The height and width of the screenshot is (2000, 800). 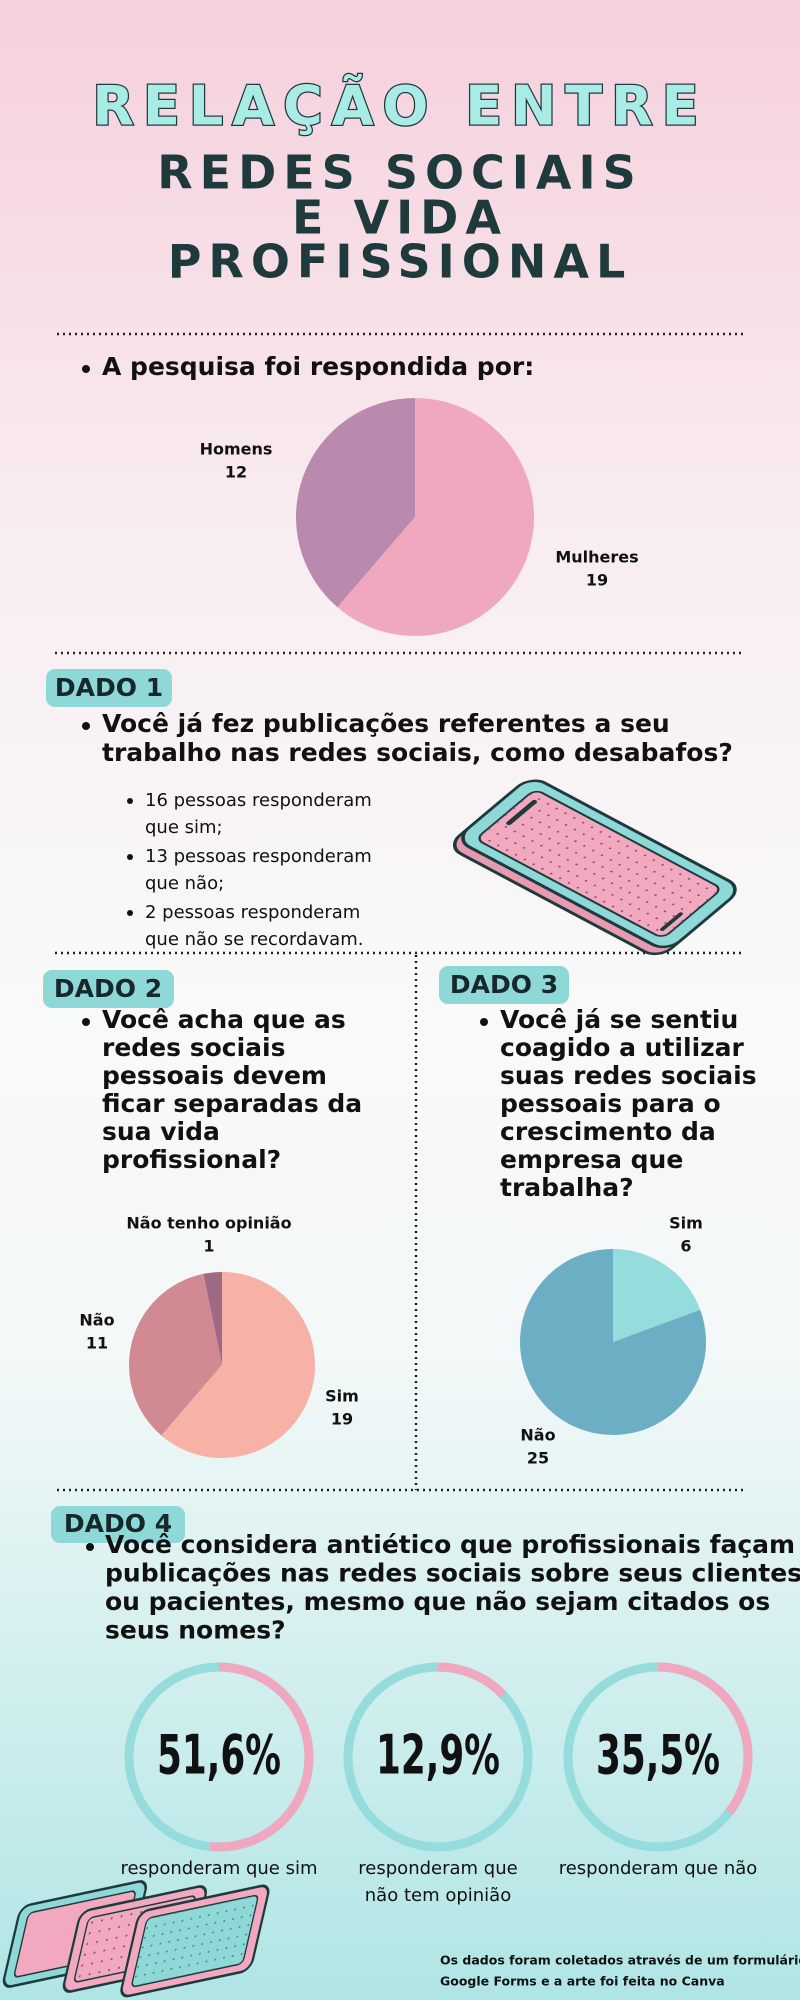 What do you see at coordinates (619, 1019) in the screenshot?
I see `question: Você já se sentiu` at bounding box center [619, 1019].